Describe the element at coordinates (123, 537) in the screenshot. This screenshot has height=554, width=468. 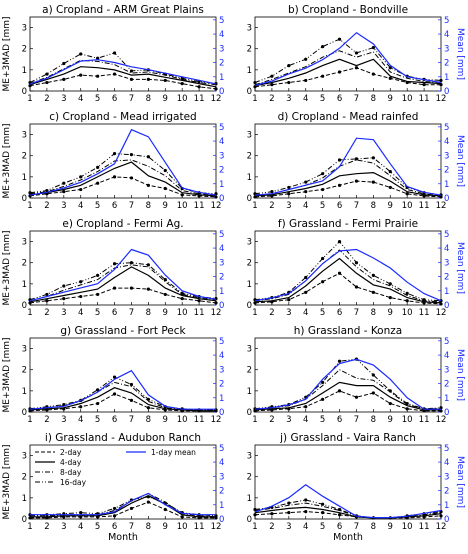
I see `x-axis-label: Month` at that location.